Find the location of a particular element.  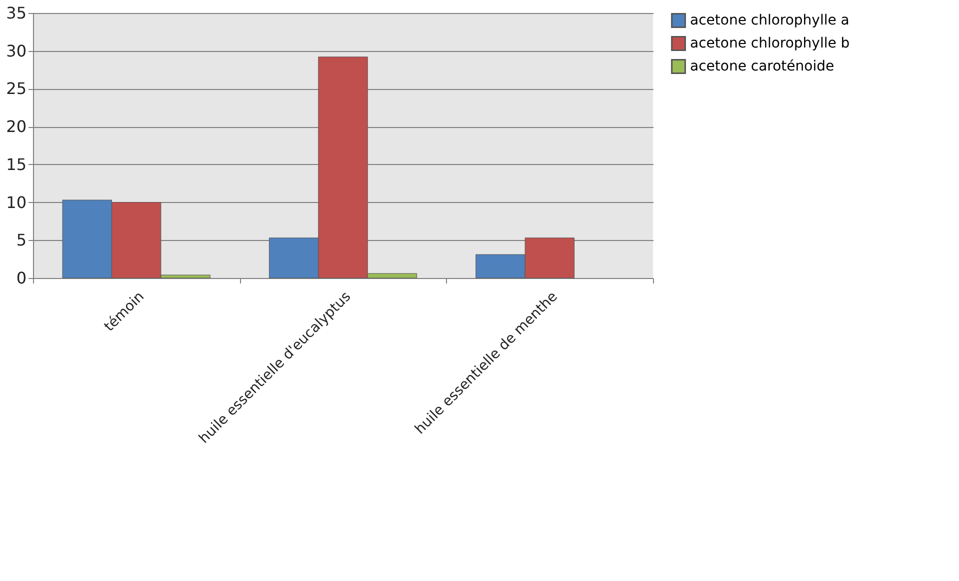

legend-label: acetone chlorophylle a is located at coordinates (770, 20).